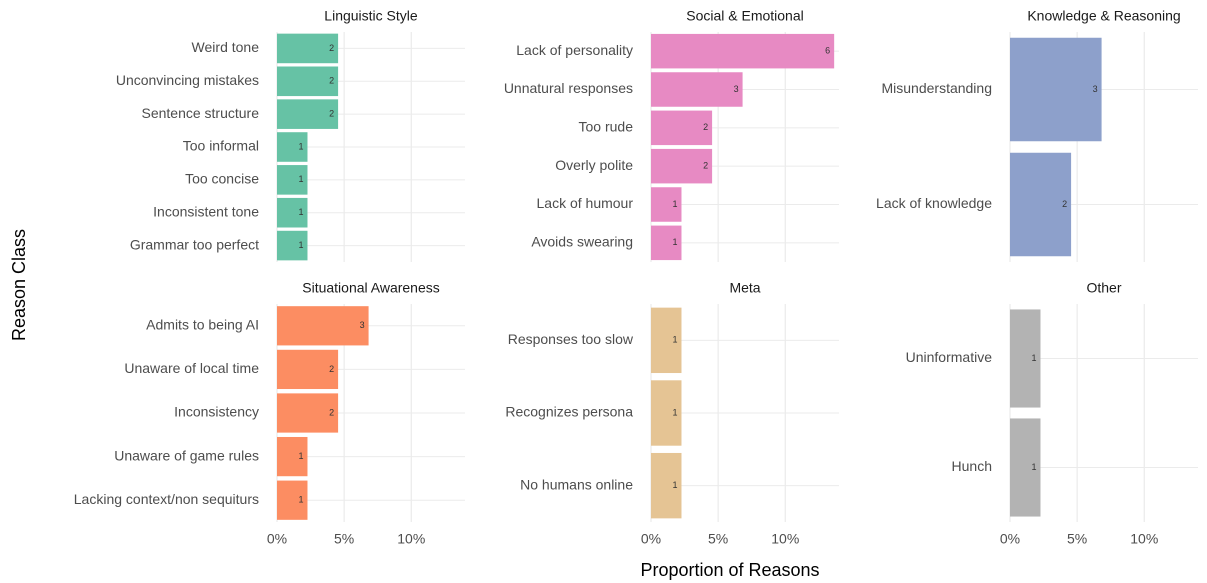  I want to click on facet-title: Knowledge & Reasoning, so click(1103, 16).